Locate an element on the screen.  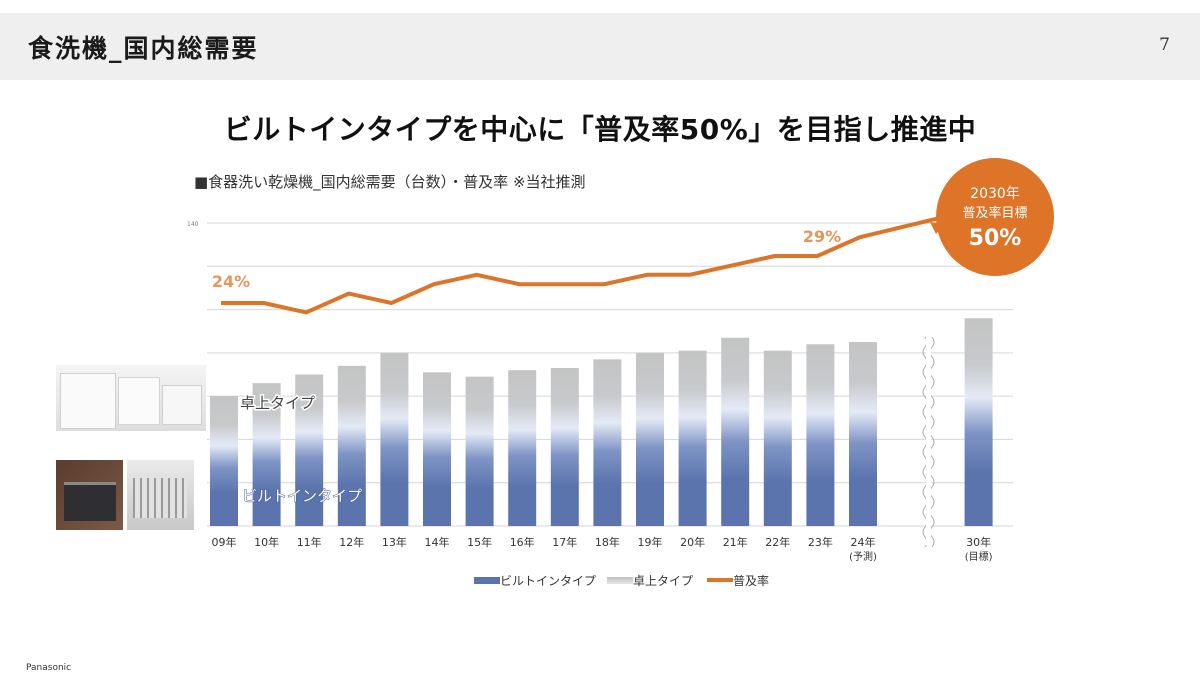
rate-data-label: 24% is located at coordinates (231, 281).